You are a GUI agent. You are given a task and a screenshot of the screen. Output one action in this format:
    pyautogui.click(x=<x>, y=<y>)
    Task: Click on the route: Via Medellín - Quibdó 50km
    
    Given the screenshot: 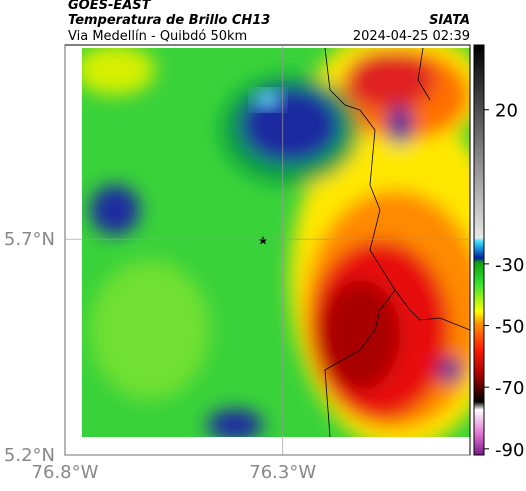 What is the action you would take?
    pyautogui.click(x=157, y=36)
    